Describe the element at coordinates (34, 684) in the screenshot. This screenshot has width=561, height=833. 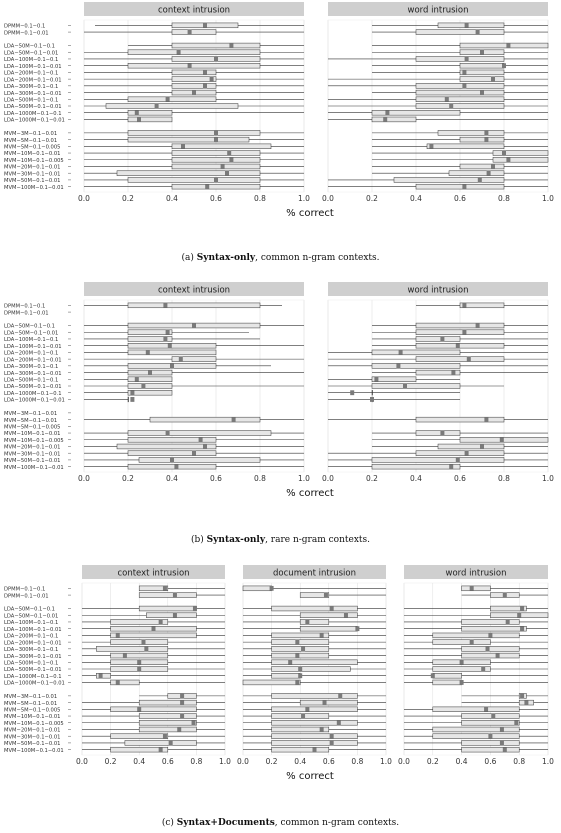
I see `row-label: LDA−1000M−0.1−0.01` at that location.